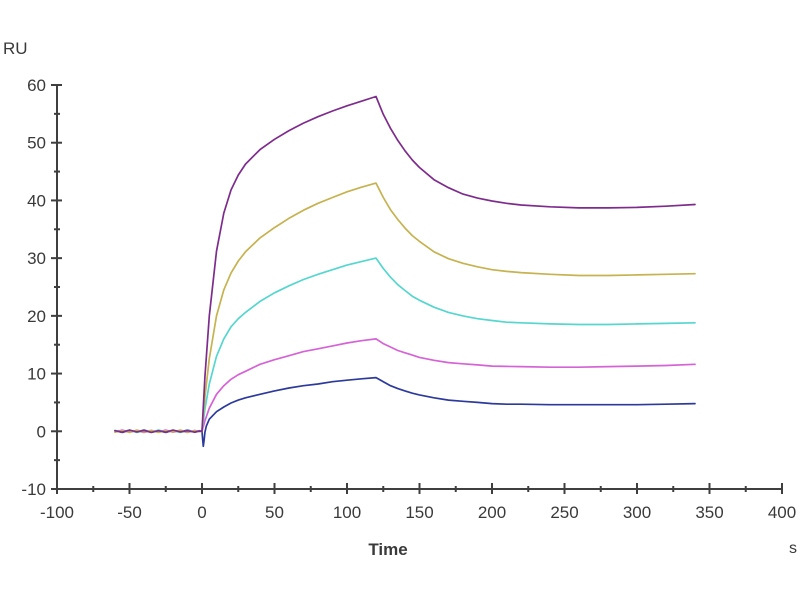  What do you see at coordinates (201, 512) in the screenshot?
I see `x-tick-label: 0` at bounding box center [201, 512].